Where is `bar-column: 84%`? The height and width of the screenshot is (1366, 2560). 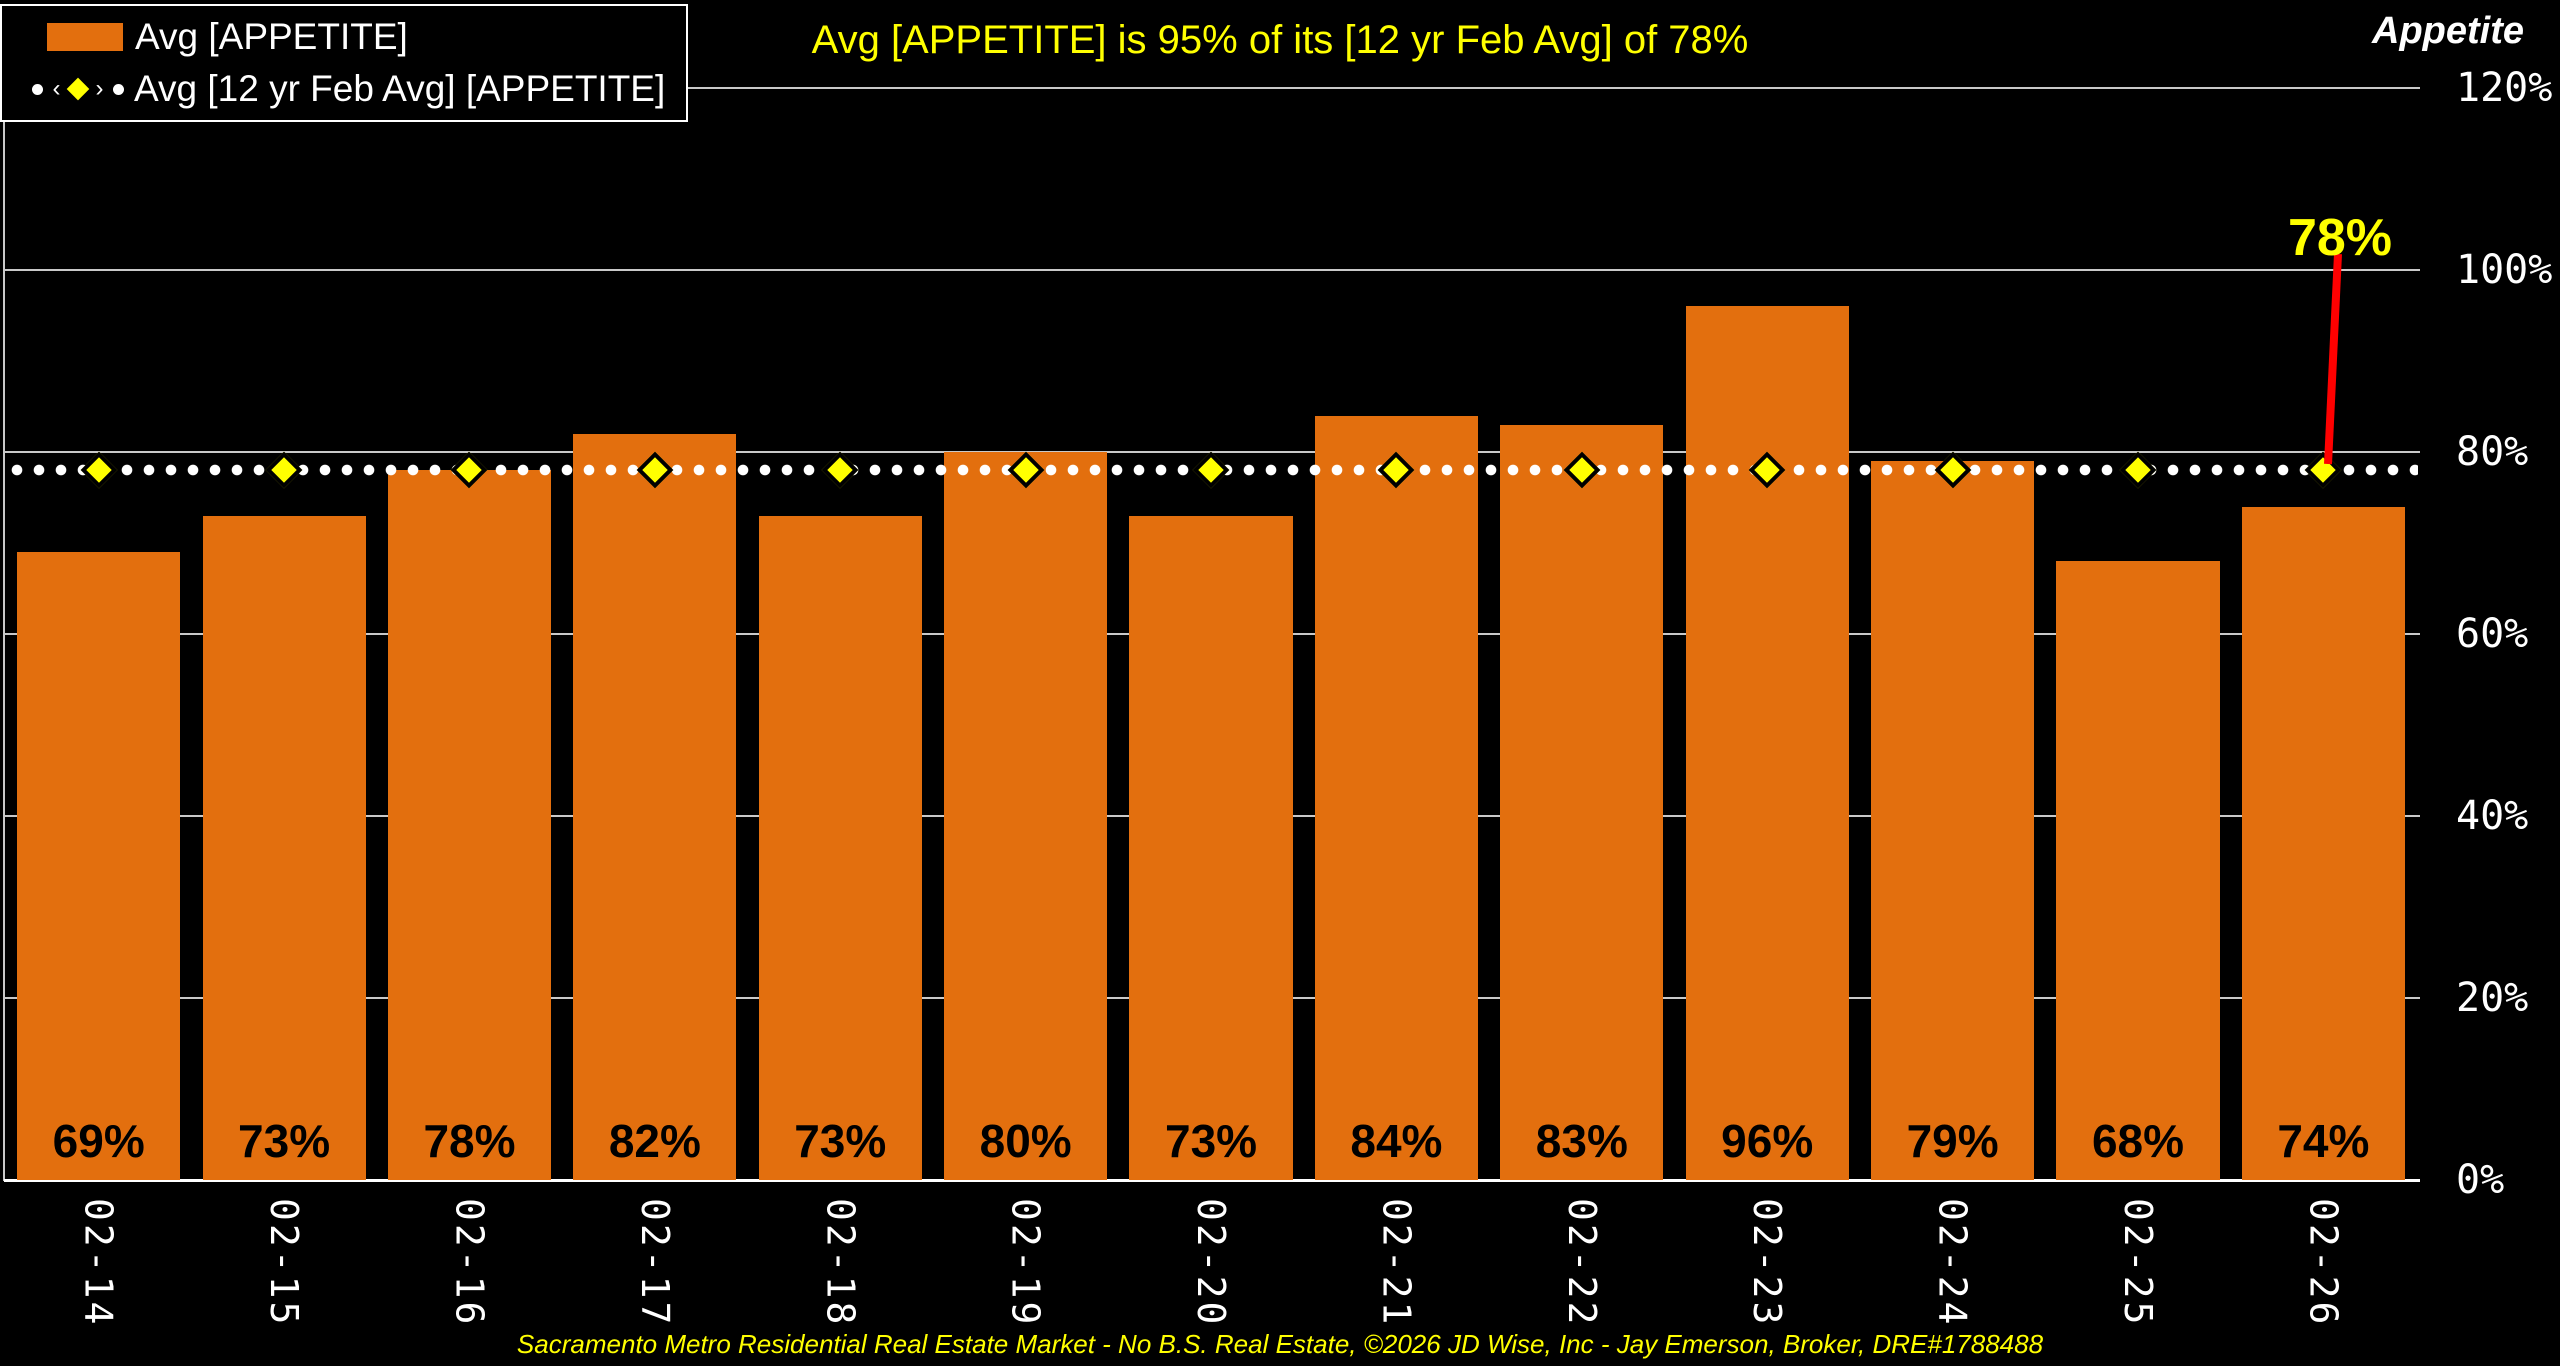
bar-column: 84% is located at coordinates (1396, 634).